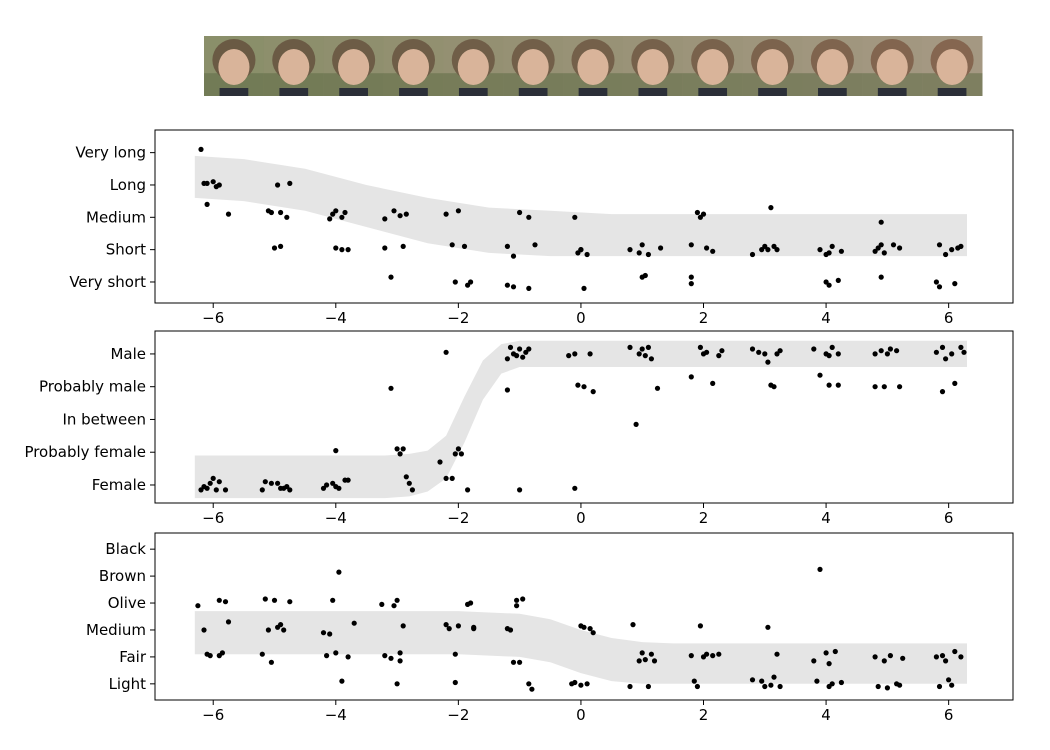 This screenshot has height=750, width=1050. I want to click on y-tick-label: Medium, so click(116, 217).